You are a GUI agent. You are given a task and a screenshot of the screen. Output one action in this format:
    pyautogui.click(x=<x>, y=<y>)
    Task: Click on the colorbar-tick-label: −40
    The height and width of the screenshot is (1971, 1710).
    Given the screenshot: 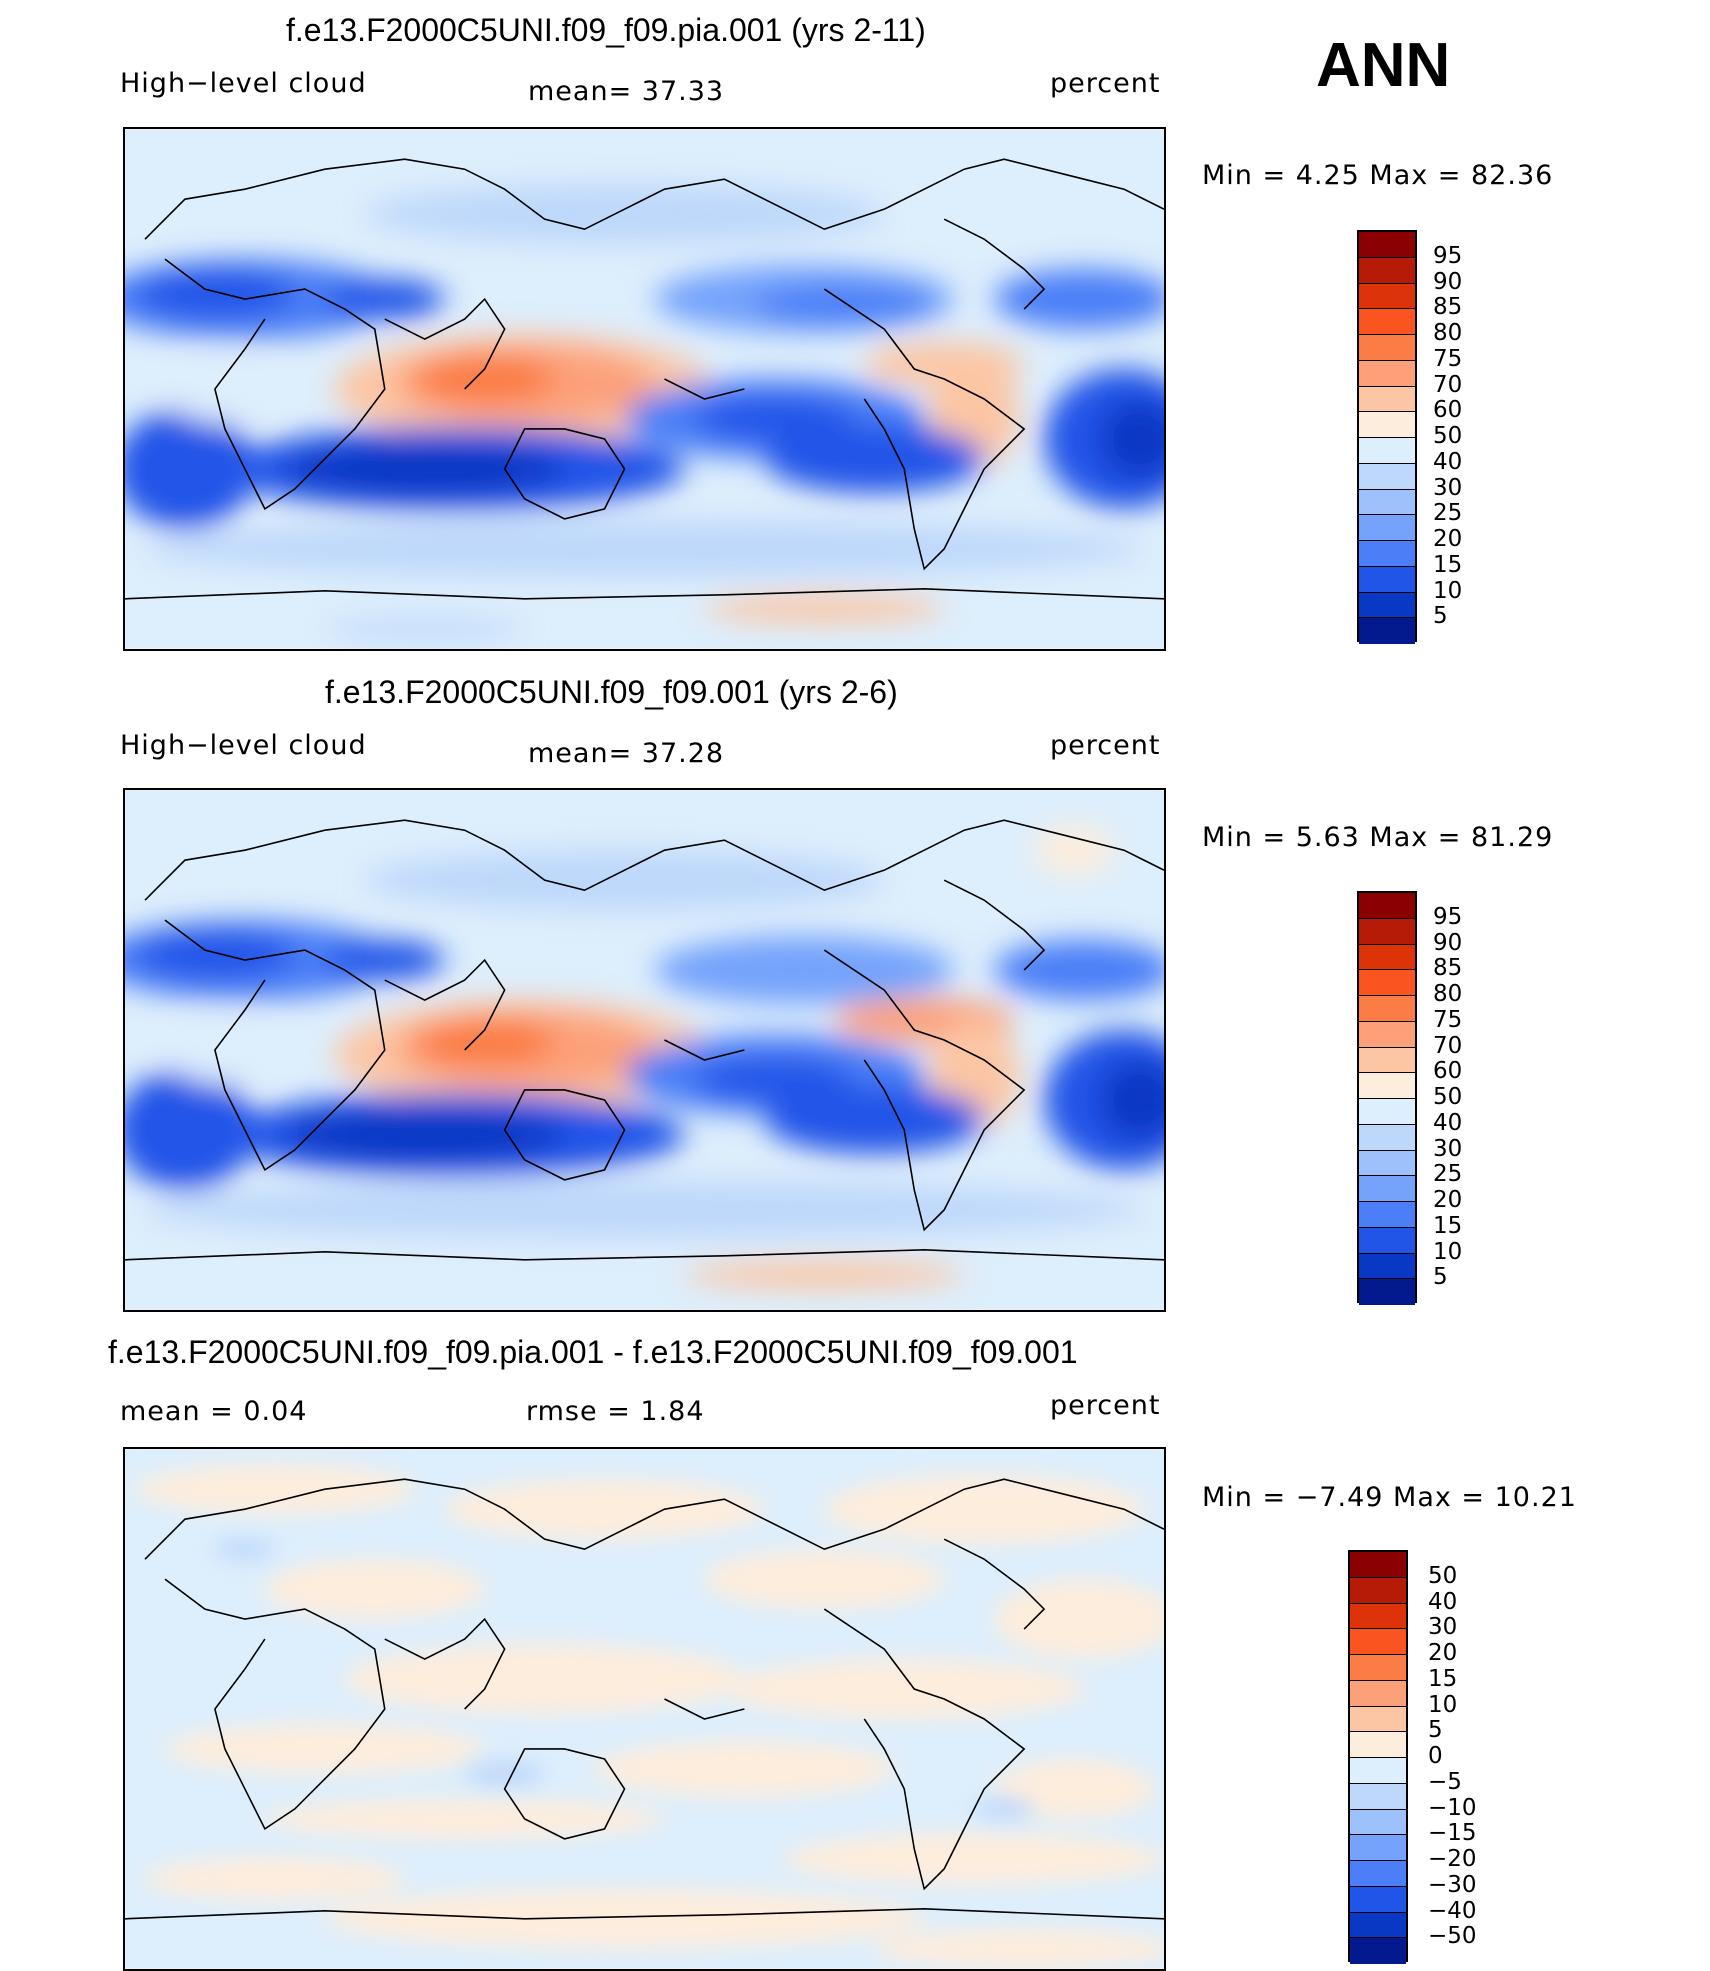 What is the action you would take?
    pyautogui.click(x=1452, y=1910)
    